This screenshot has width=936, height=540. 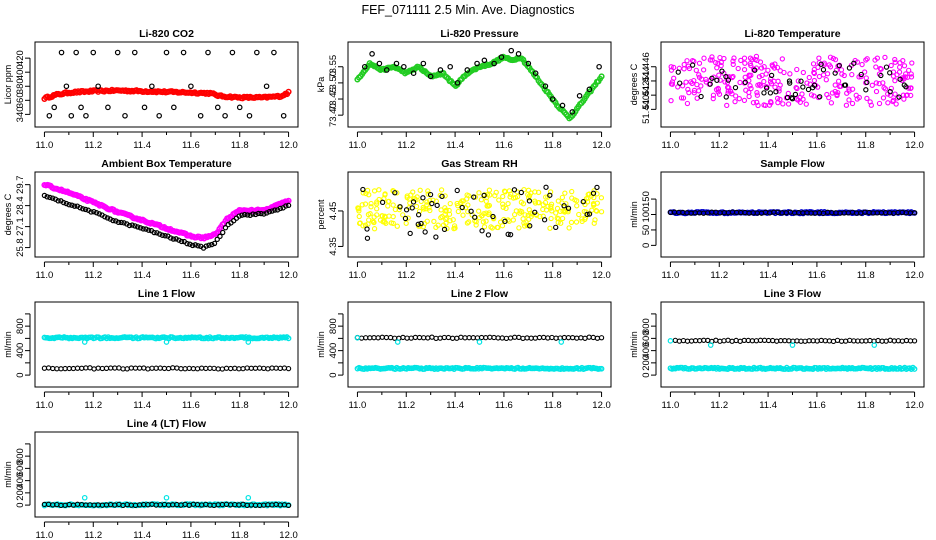 I want to click on y-tick-label: 51.444, so click(x=646, y=80).